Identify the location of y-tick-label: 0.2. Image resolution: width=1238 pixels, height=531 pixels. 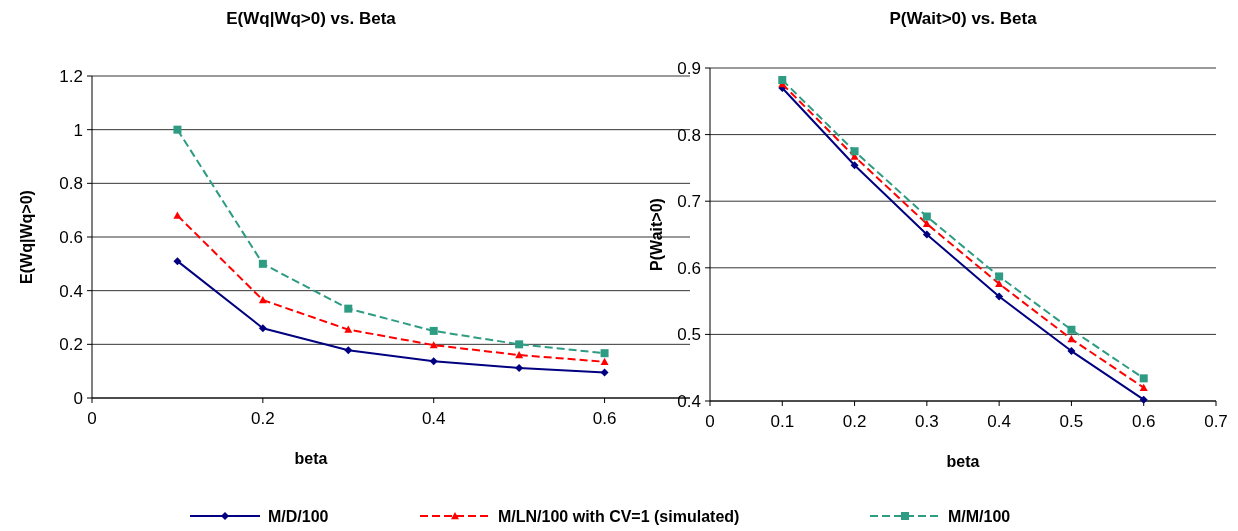
(71, 345).